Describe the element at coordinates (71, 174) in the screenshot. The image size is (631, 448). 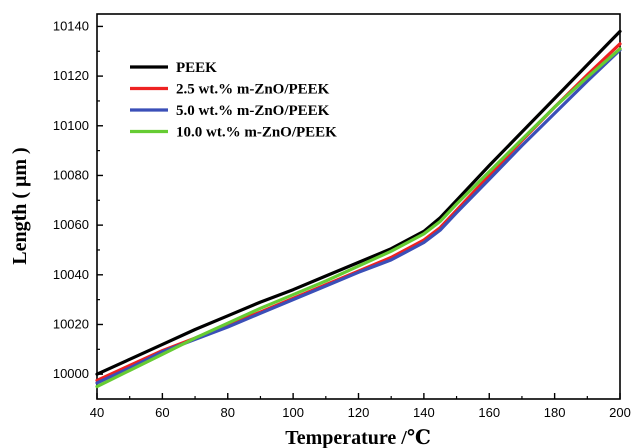
I see `y-tick-label: 10080` at that location.